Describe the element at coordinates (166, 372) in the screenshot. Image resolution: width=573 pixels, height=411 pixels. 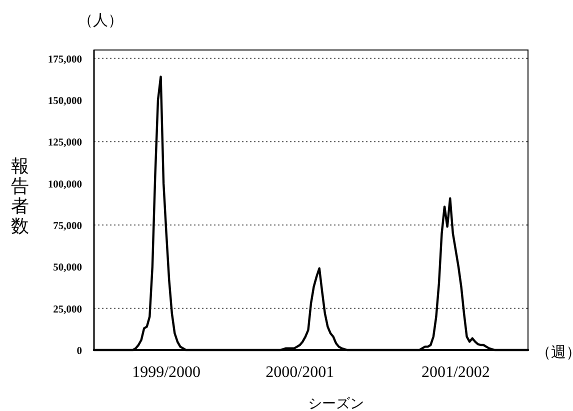
I see `x-tick-label: 1999/2000` at that location.